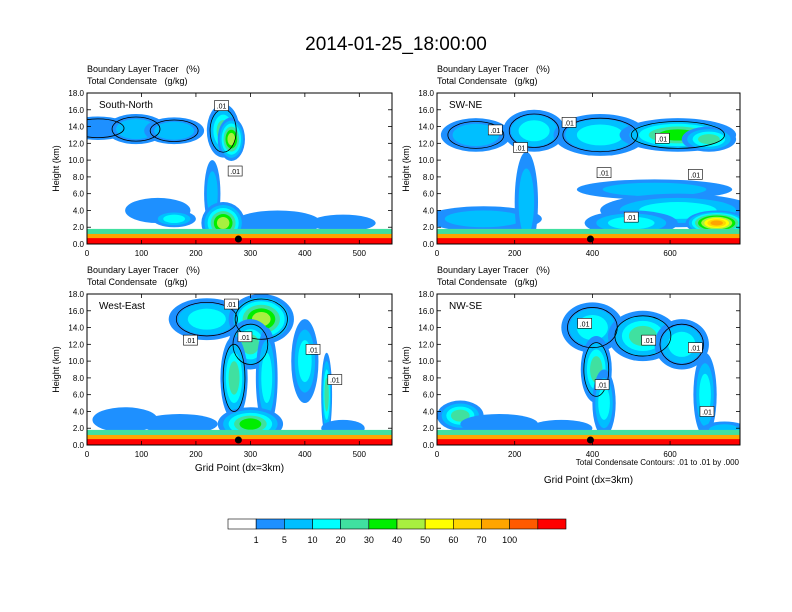  What do you see at coordinates (142, 454) in the screenshot?
I see `x-tick-label: 100` at bounding box center [142, 454].